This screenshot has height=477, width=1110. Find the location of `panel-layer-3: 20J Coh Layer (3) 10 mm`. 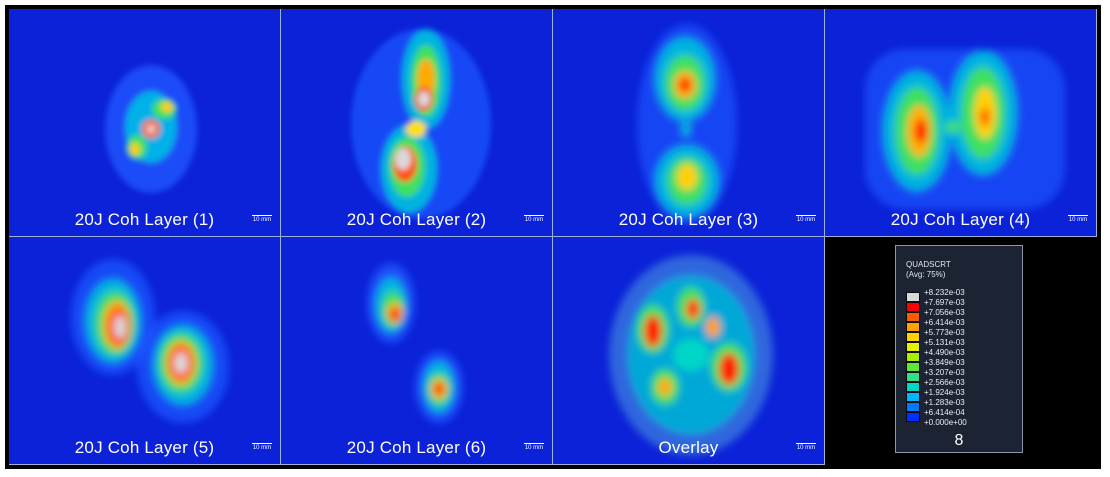

panel-layer-3: 20J Coh Layer (3) 10 mm is located at coordinates (689, 123).